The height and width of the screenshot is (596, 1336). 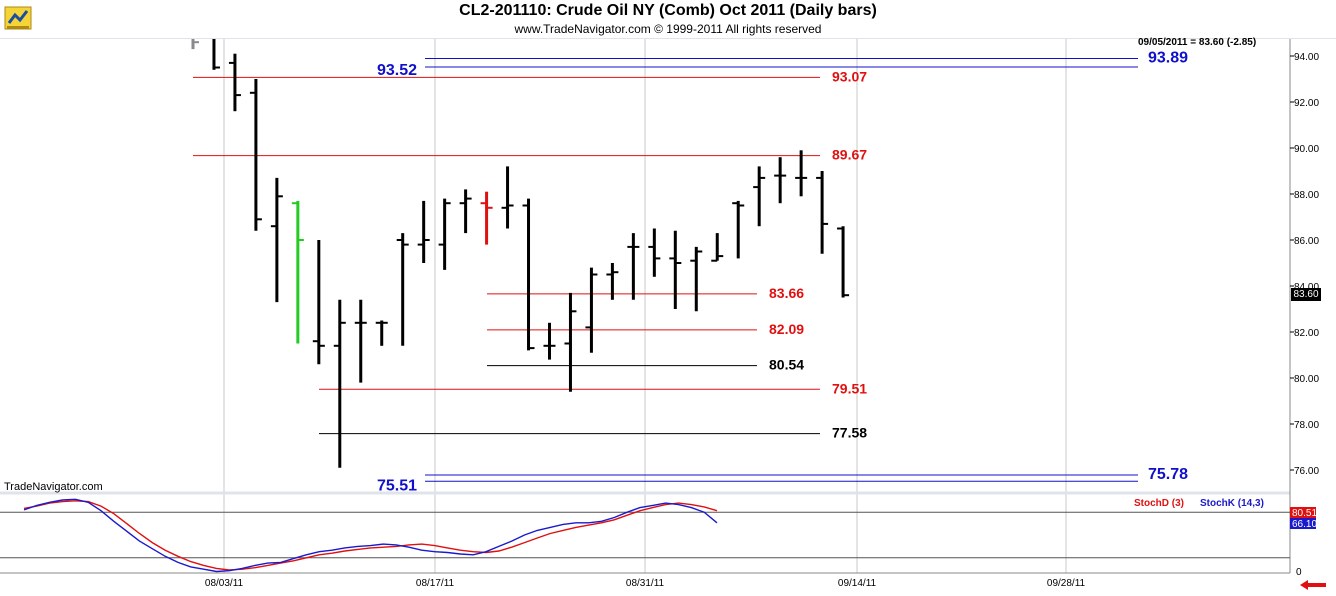 I want to click on level-label: 93.52, so click(x=397, y=70).